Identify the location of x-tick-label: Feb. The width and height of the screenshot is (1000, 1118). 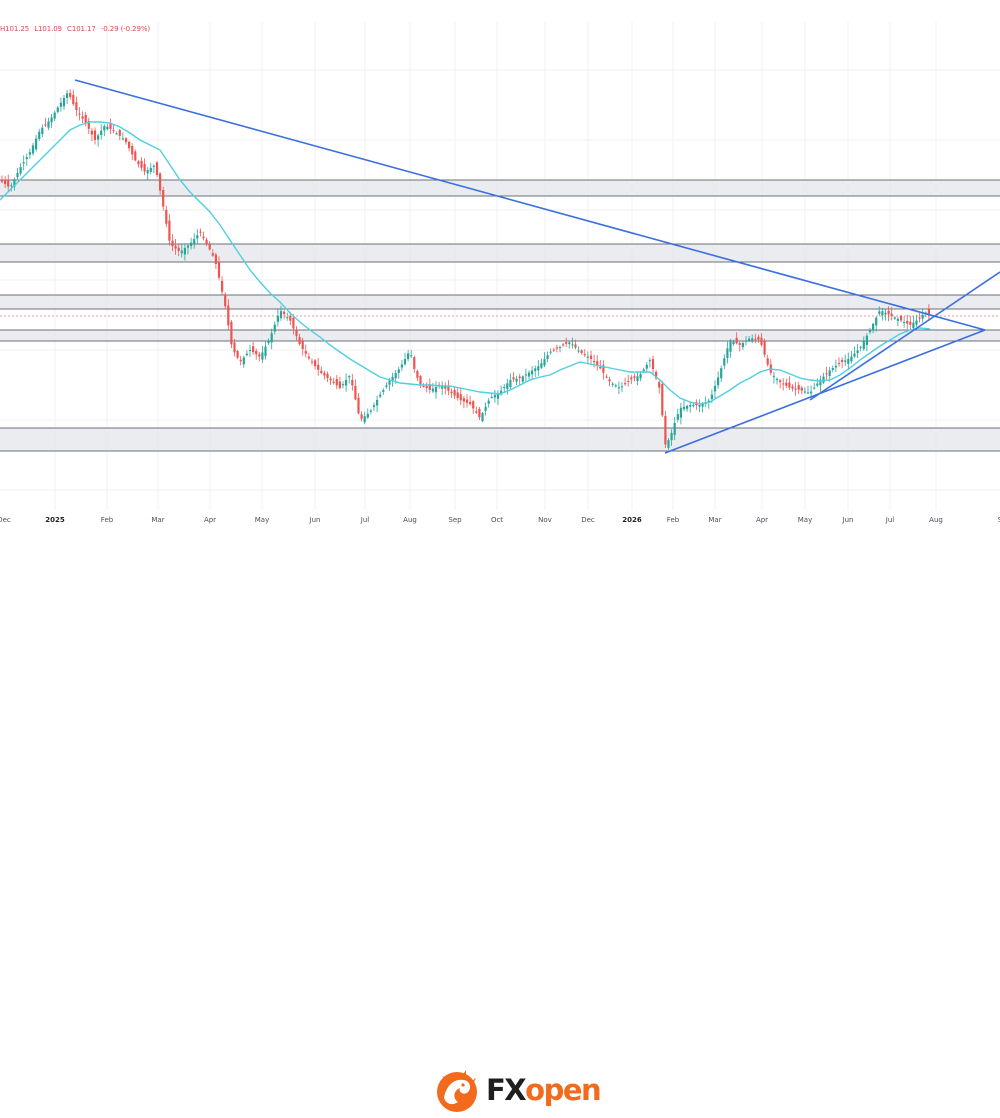
(673, 520).